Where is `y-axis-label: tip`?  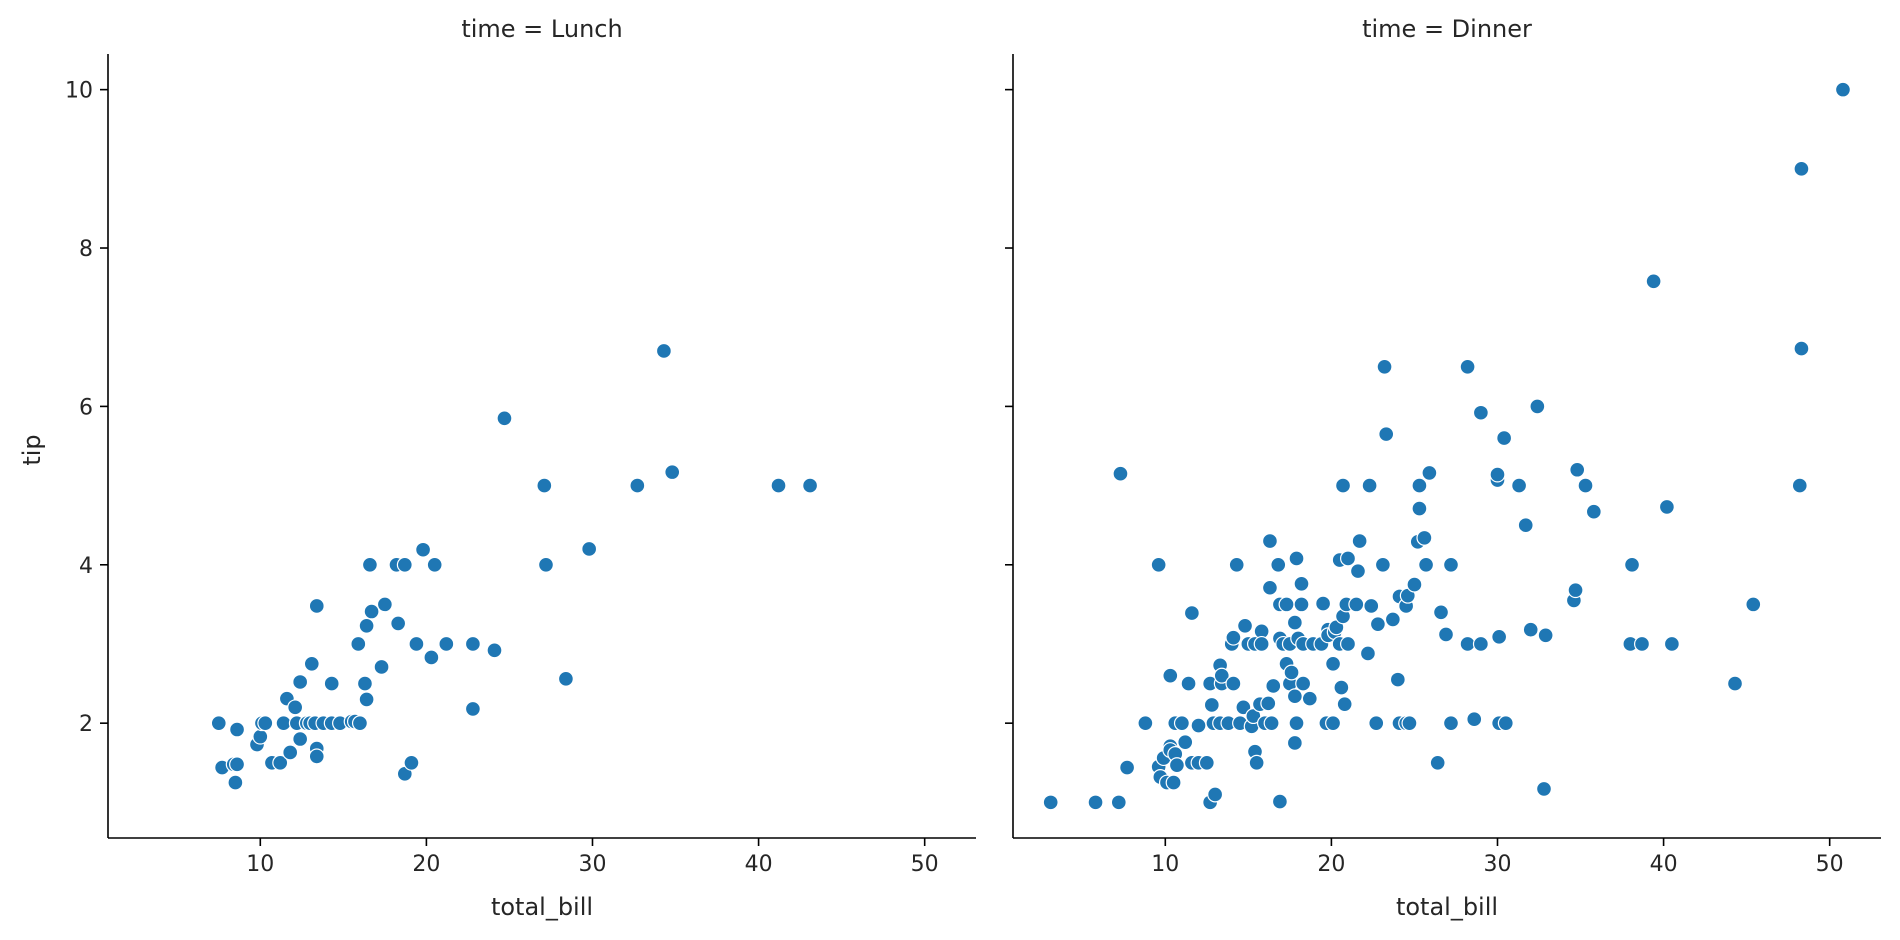
y-axis-label: tip is located at coordinates (32, 449).